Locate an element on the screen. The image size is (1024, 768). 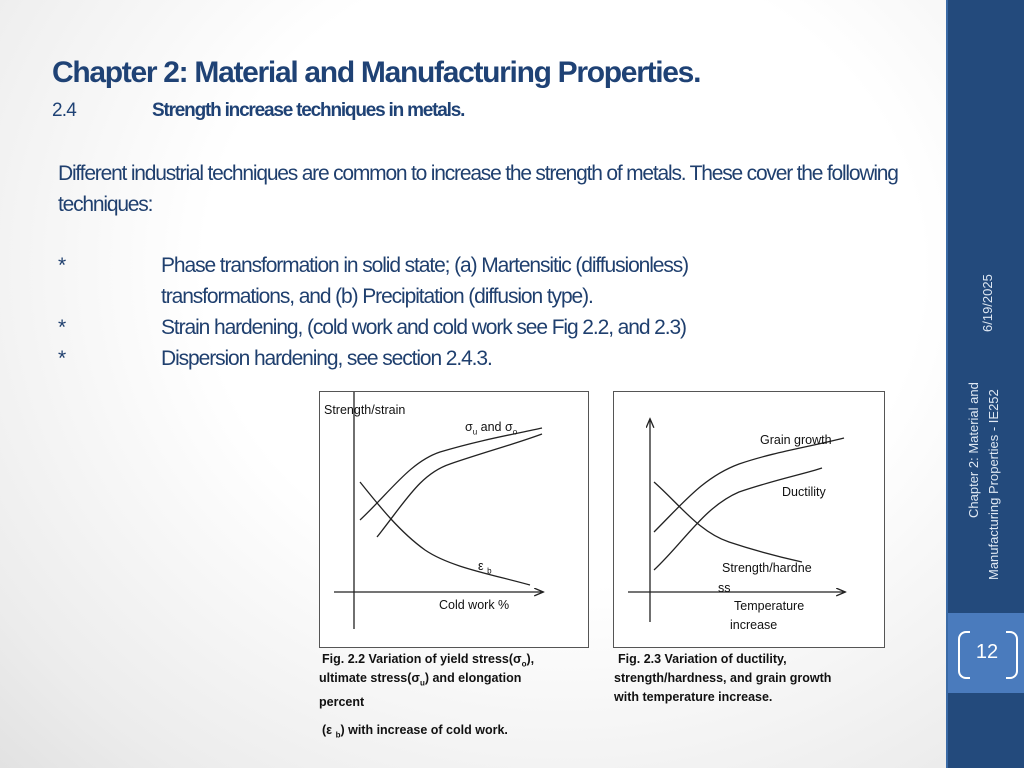
x-axis-label: Temperature is located at coordinates (769, 606).